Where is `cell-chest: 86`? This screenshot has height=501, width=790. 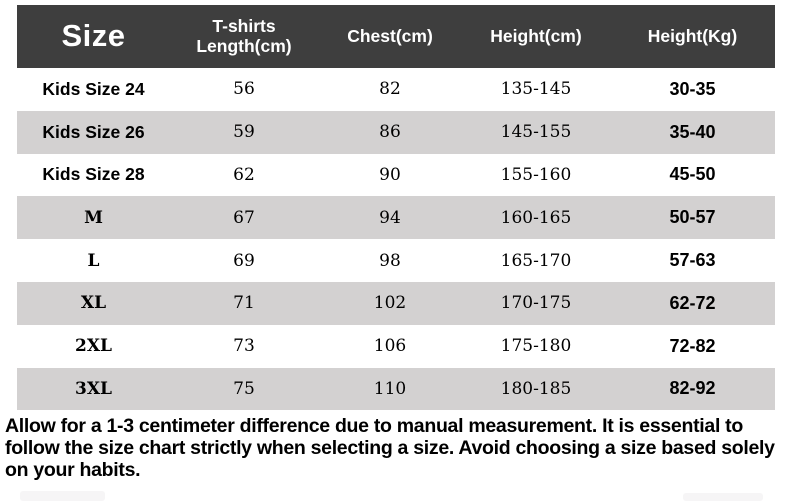
cell-chest: 86 is located at coordinates (390, 132).